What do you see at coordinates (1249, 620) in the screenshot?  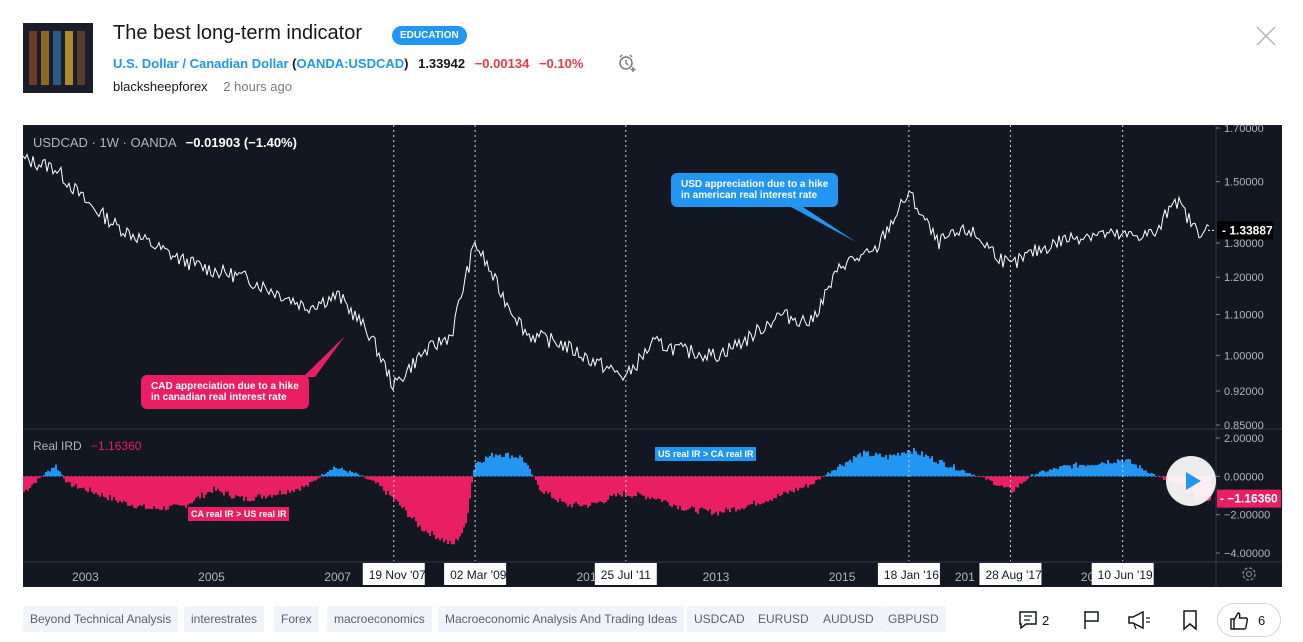 I see `like-button: 6` at bounding box center [1249, 620].